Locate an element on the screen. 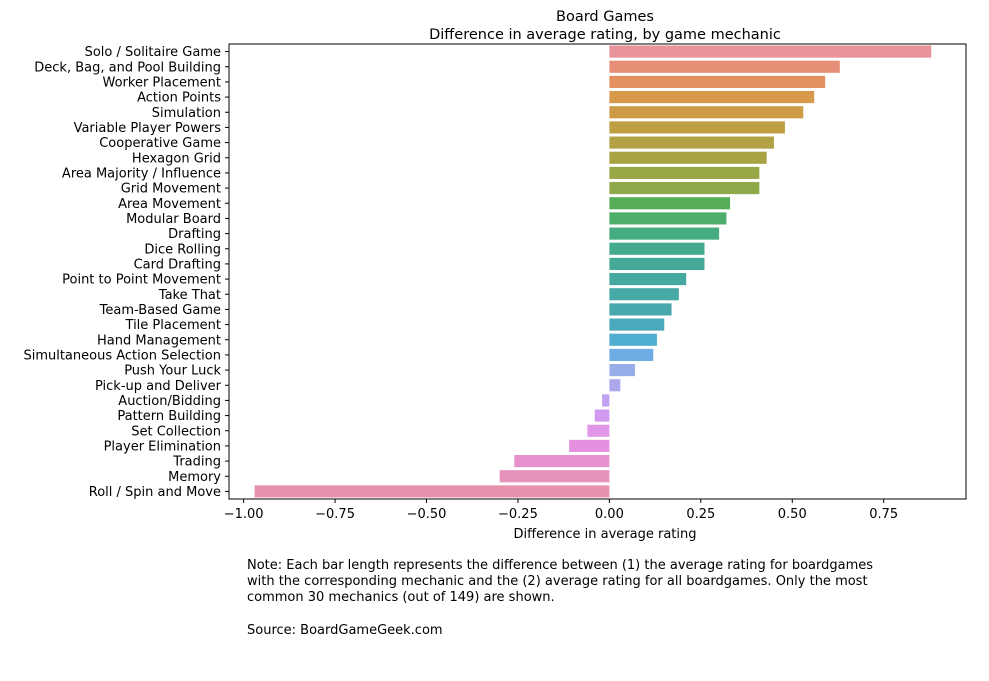 Image resolution: width=989 pixels, height=681 pixels. bar-take-that is located at coordinates (644, 294).